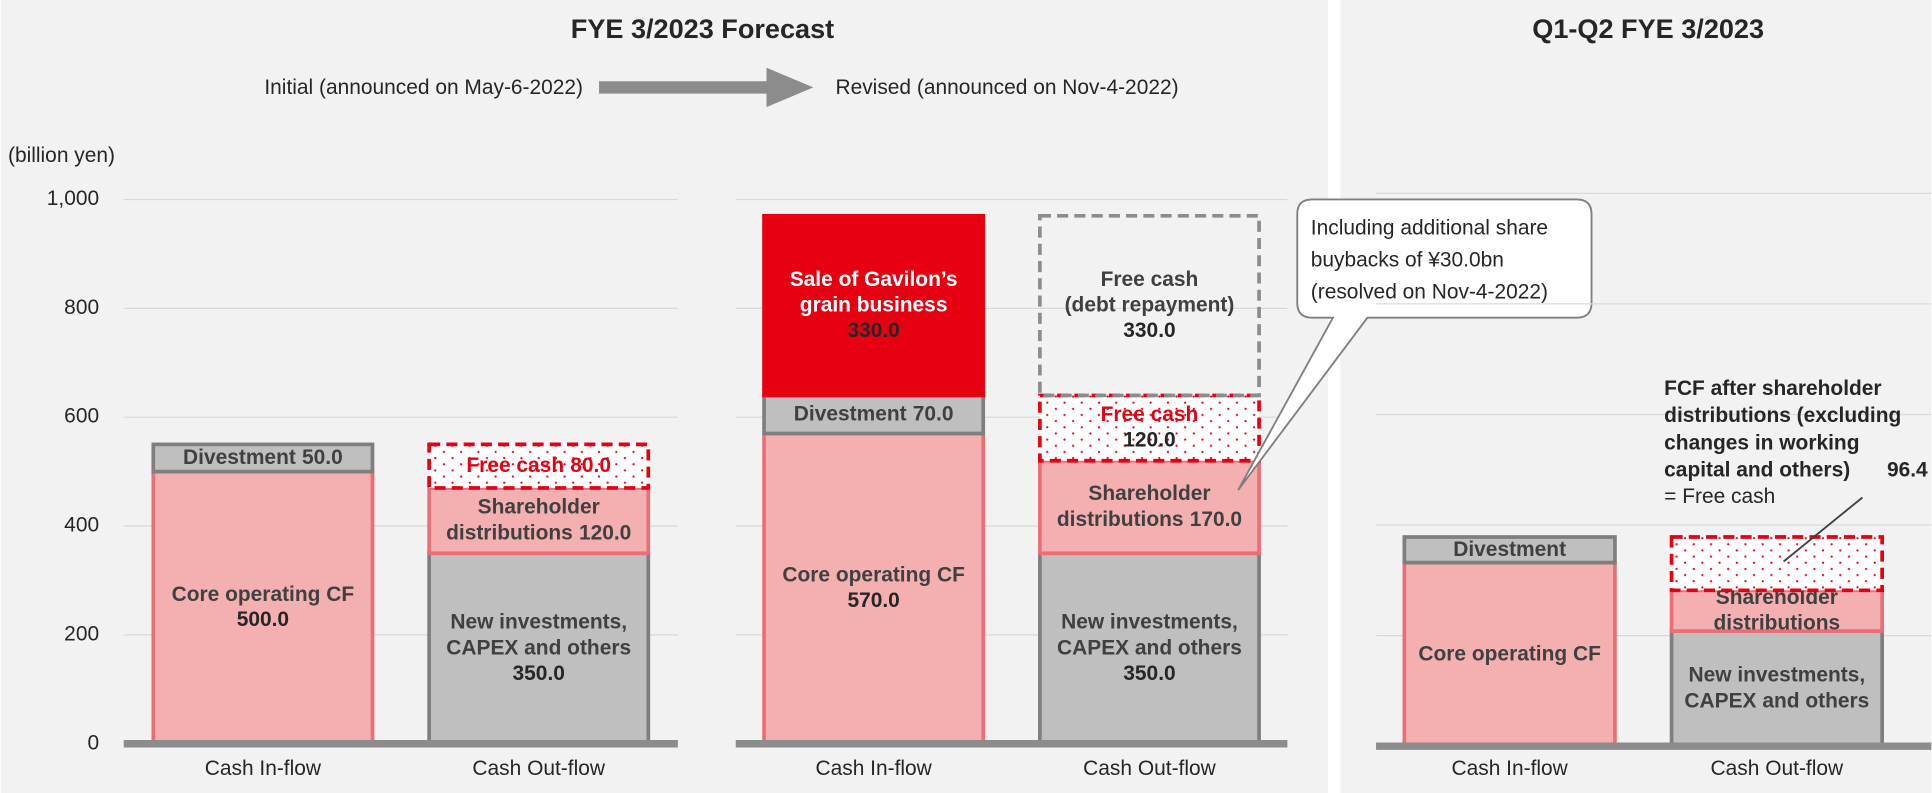  I want to click on segment-label: Sale of Gavilon’s, so click(874, 278).